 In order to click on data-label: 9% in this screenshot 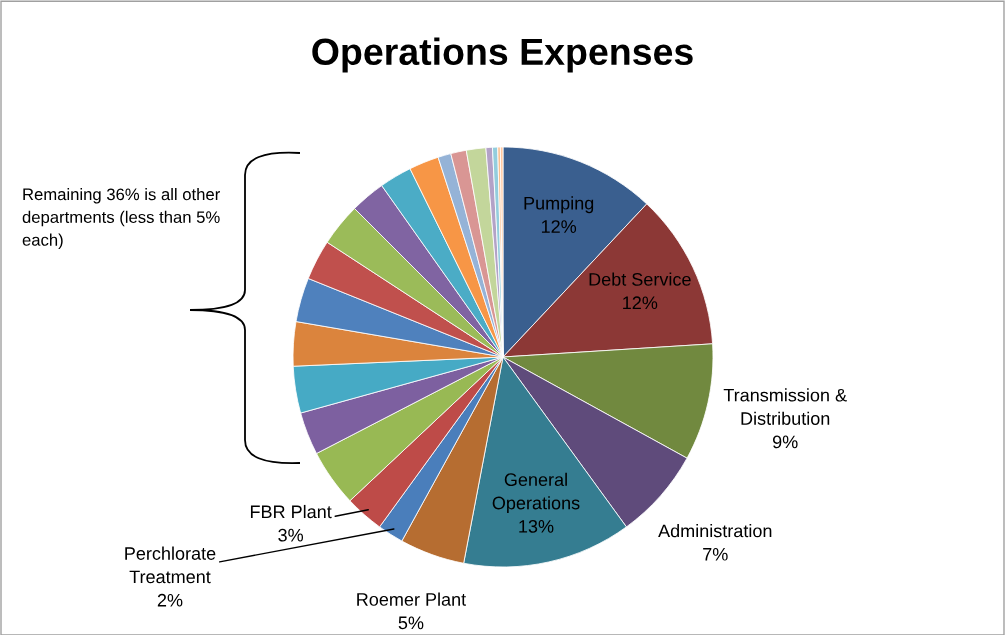, I will do `click(785, 442)`.